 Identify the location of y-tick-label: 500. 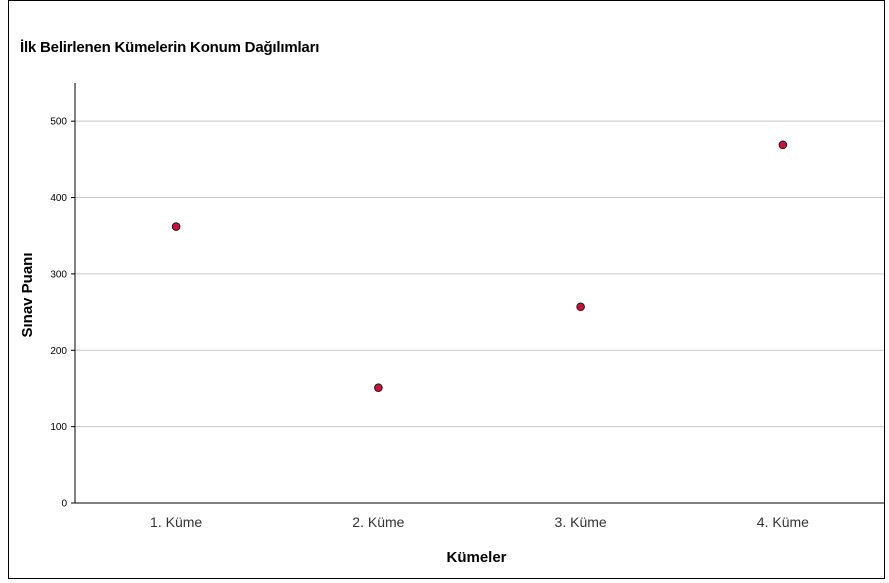
(58, 122).